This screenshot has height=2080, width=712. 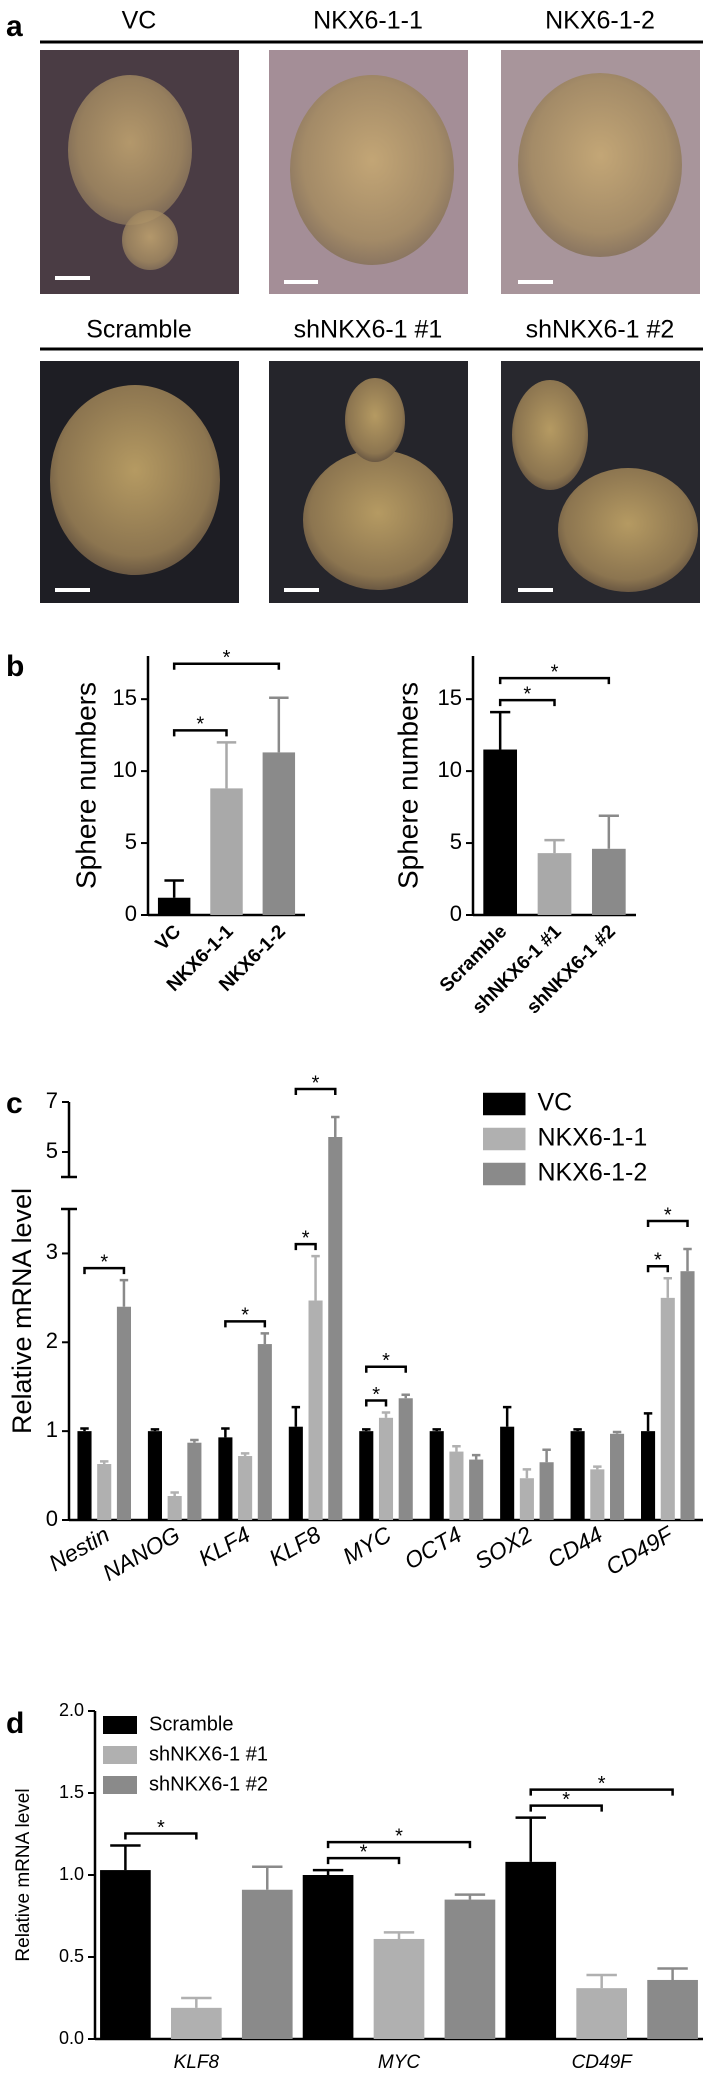 I want to click on legend-label: Scramble, so click(x=191, y=1724).